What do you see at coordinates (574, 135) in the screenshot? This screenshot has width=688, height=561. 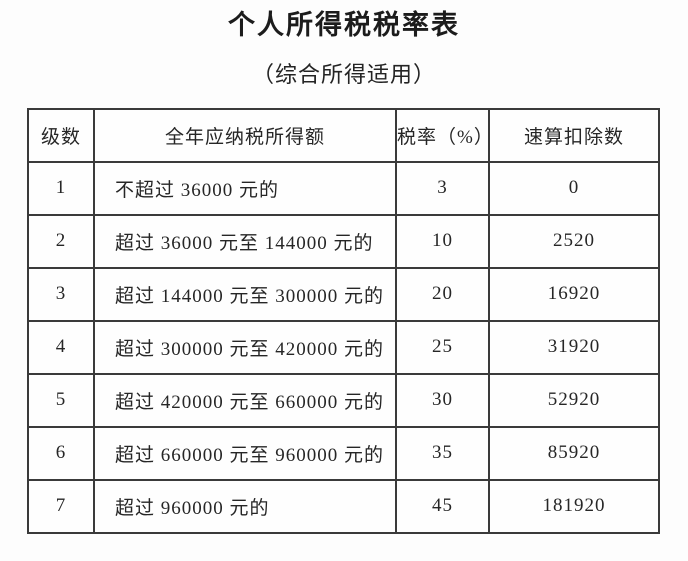 I see `header-deduction: 速算扣除数` at bounding box center [574, 135].